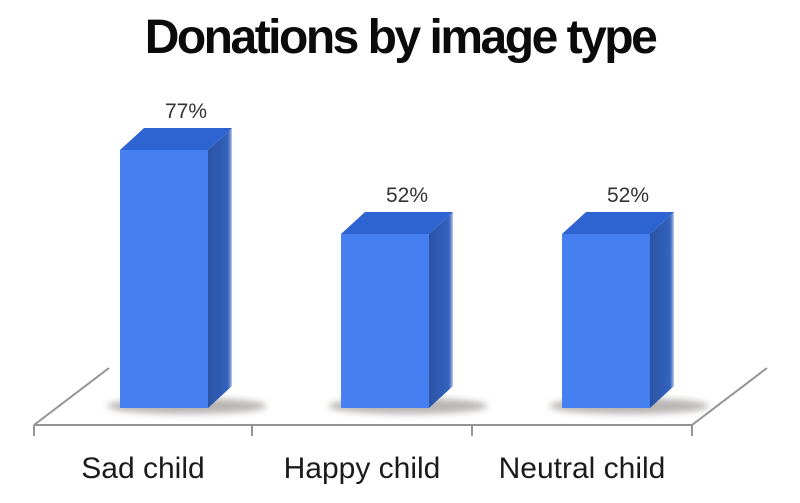  What do you see at coordinates (582, 468) in the screenshot?
I see `category-label-neutral-child: Neutral child` at bounding box center [582, 468].